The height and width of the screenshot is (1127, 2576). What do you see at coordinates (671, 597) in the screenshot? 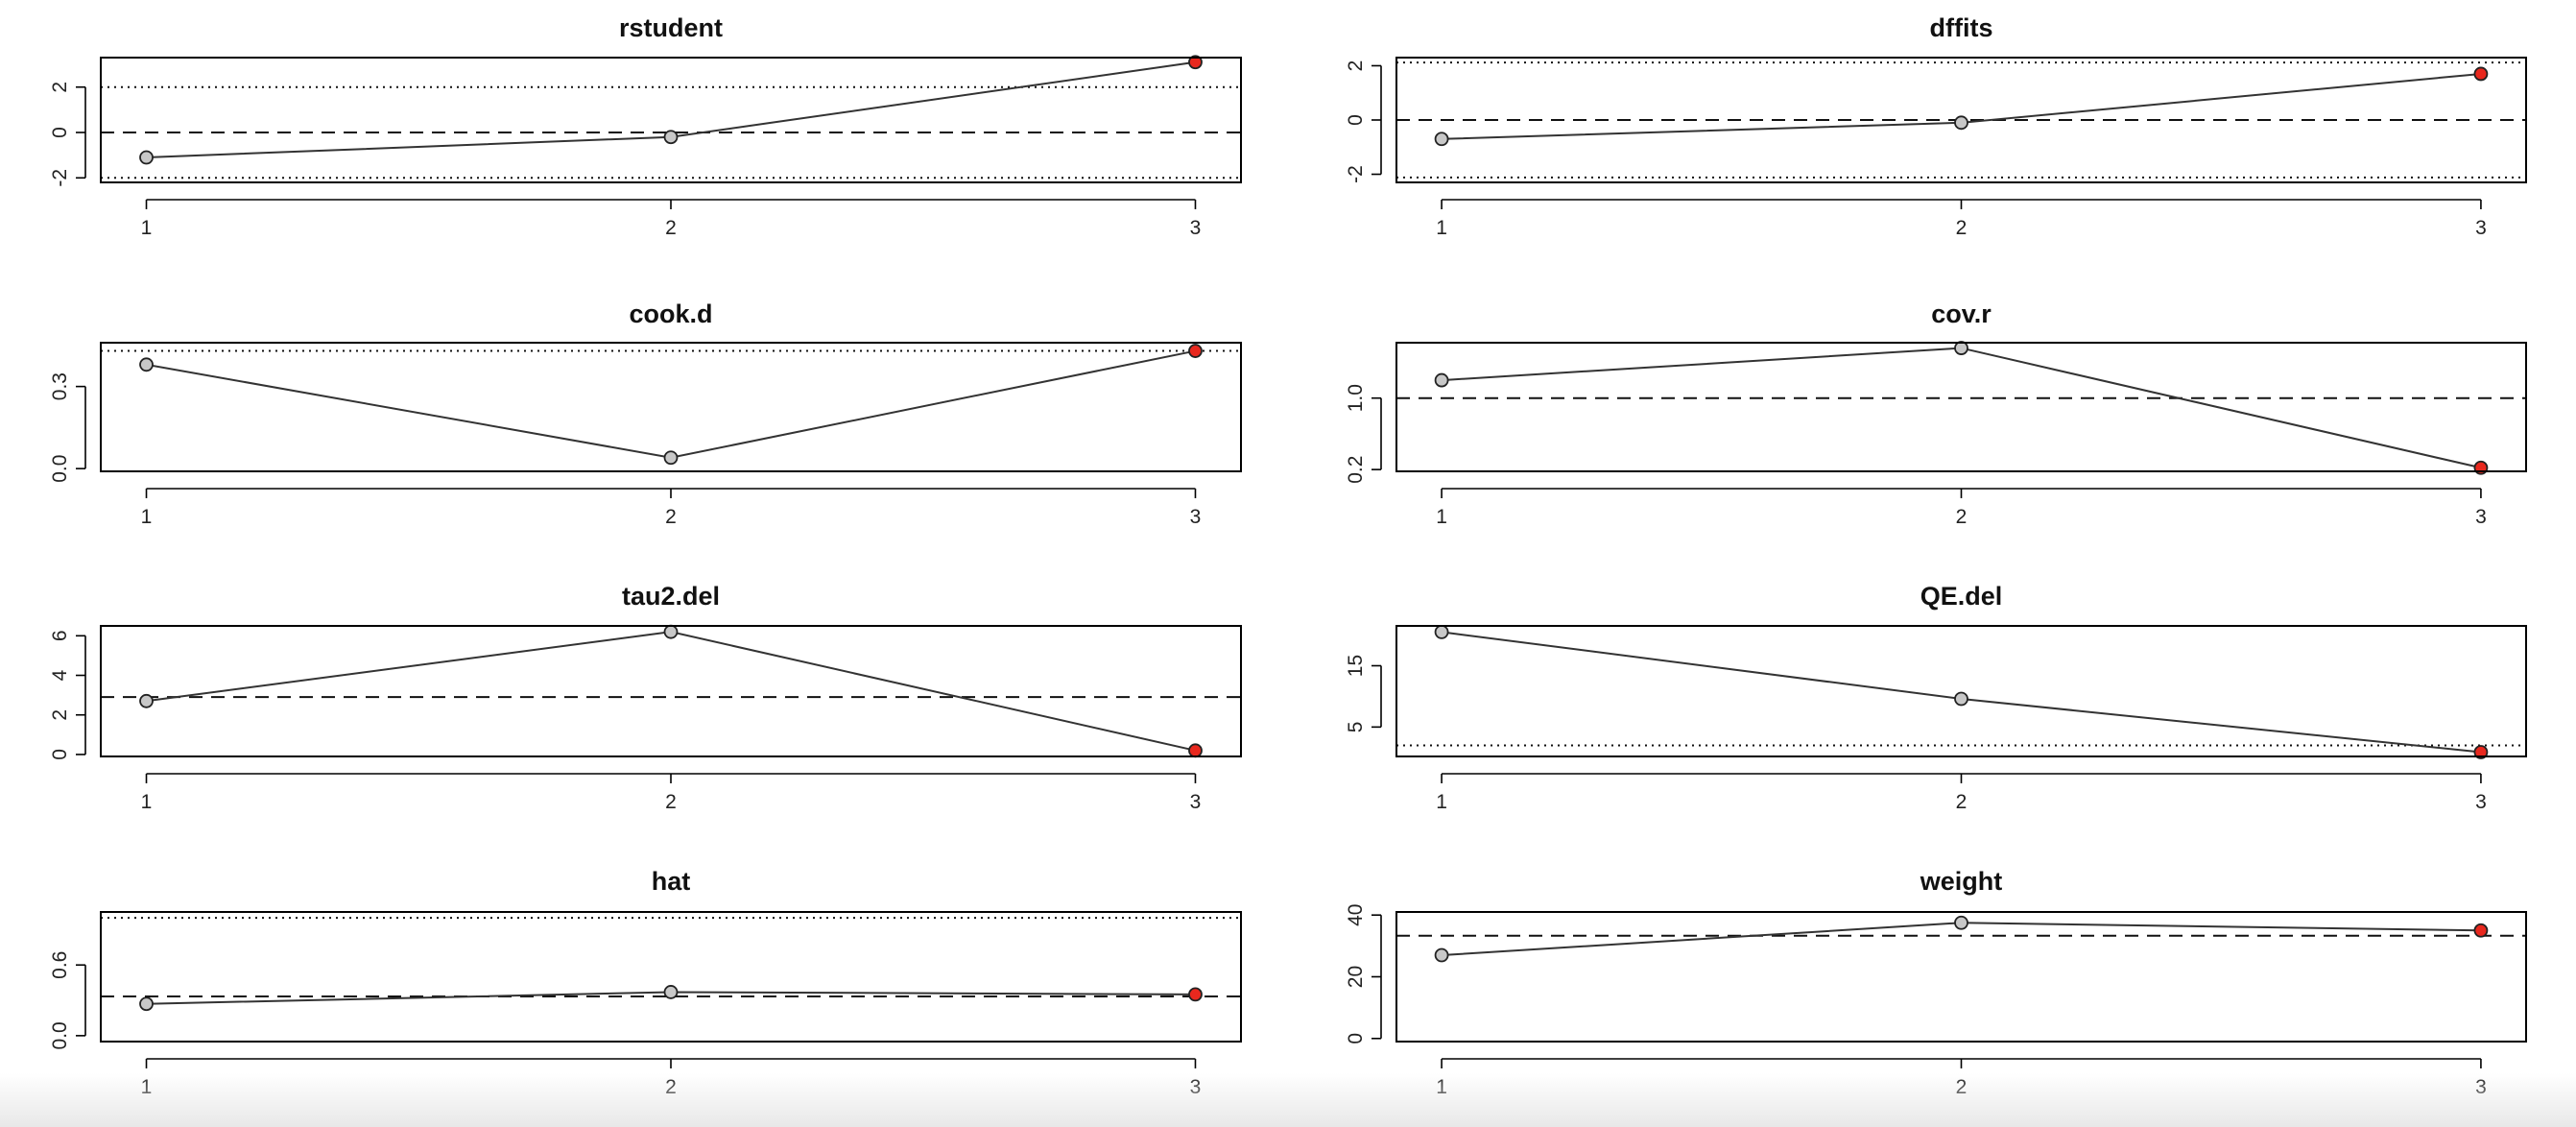
I see `panel-title: tau2.del` at bounding box center [671, 597].